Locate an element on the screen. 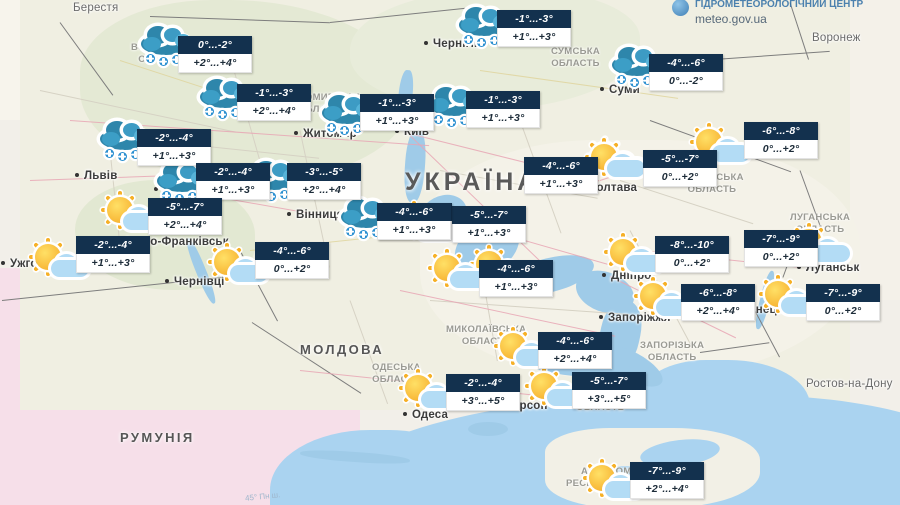 The height and width of the screenshot is (505, 900). day-temperature: 0°...-2° is located at coordinates (686, 81).